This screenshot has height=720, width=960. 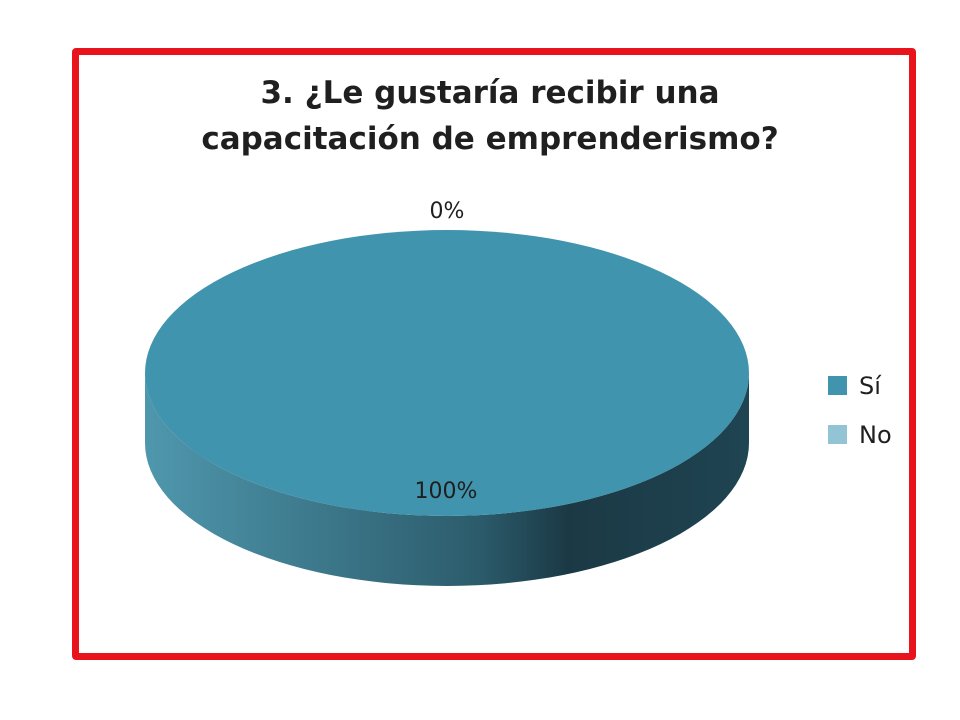 I want to click on legend: Sí No, so click(x=860, y=421).